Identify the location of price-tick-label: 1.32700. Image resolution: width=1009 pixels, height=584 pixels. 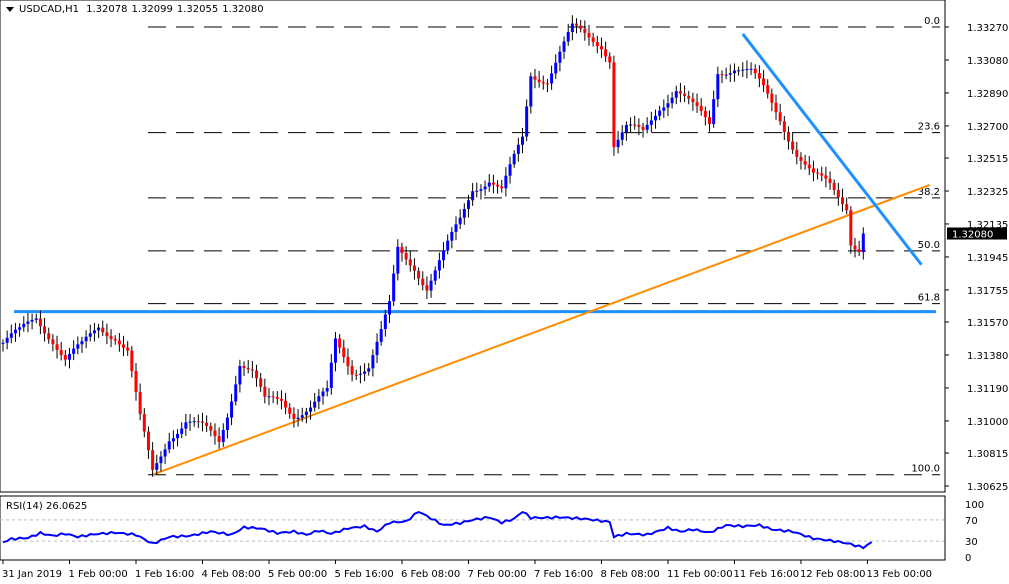
(987, 127).